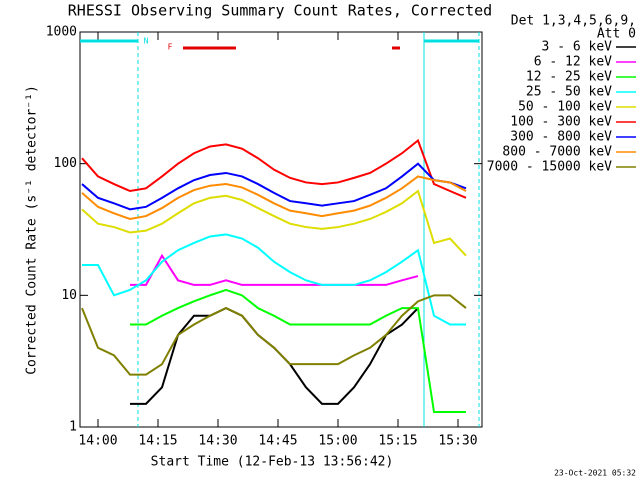  Describe the element at coordinates (69, 295) in the screenshot. I see `y-tick-label: 10` at that location.